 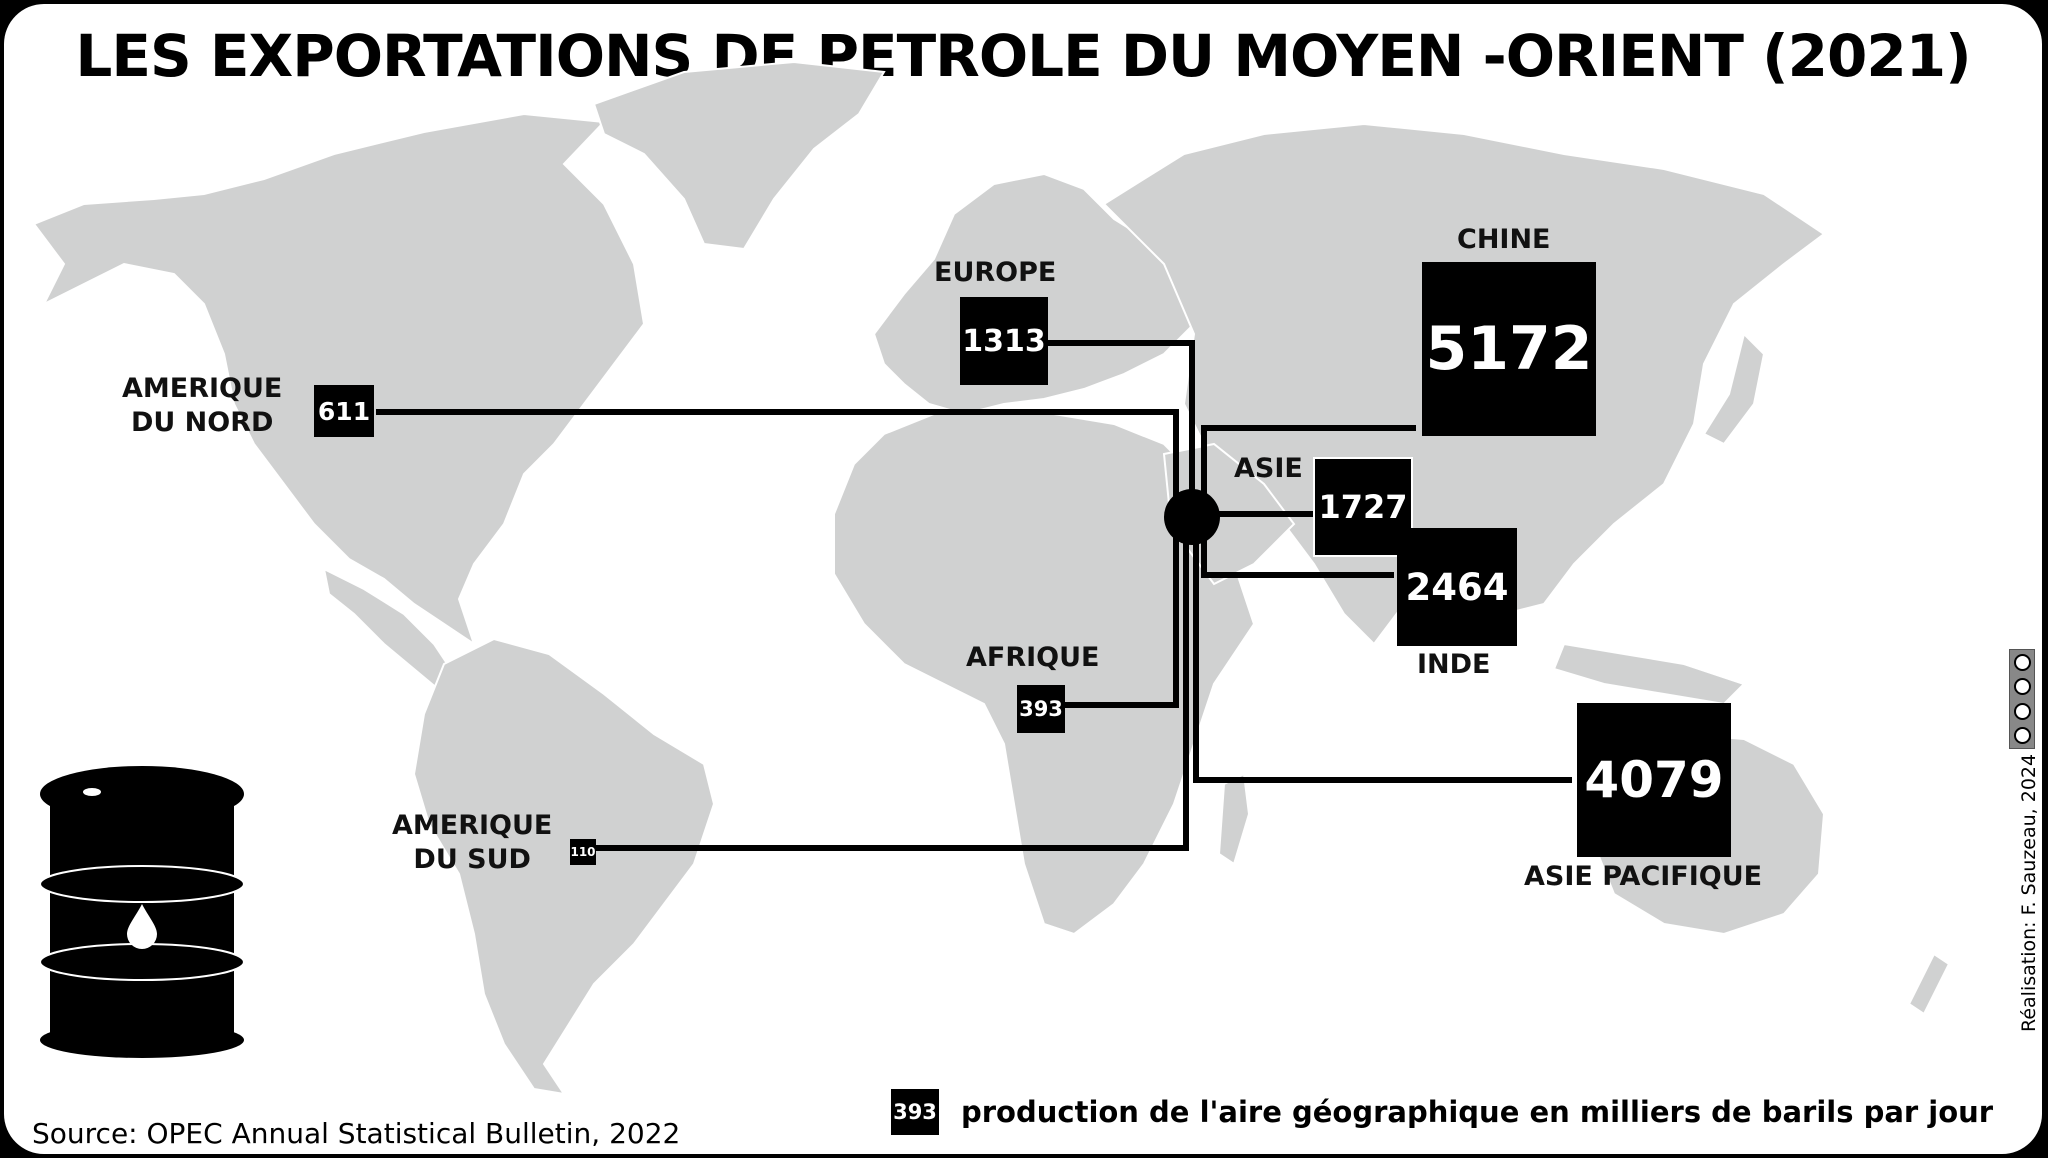 I want to click on value-box-chine: 5172, so click(x=1509, y=349).